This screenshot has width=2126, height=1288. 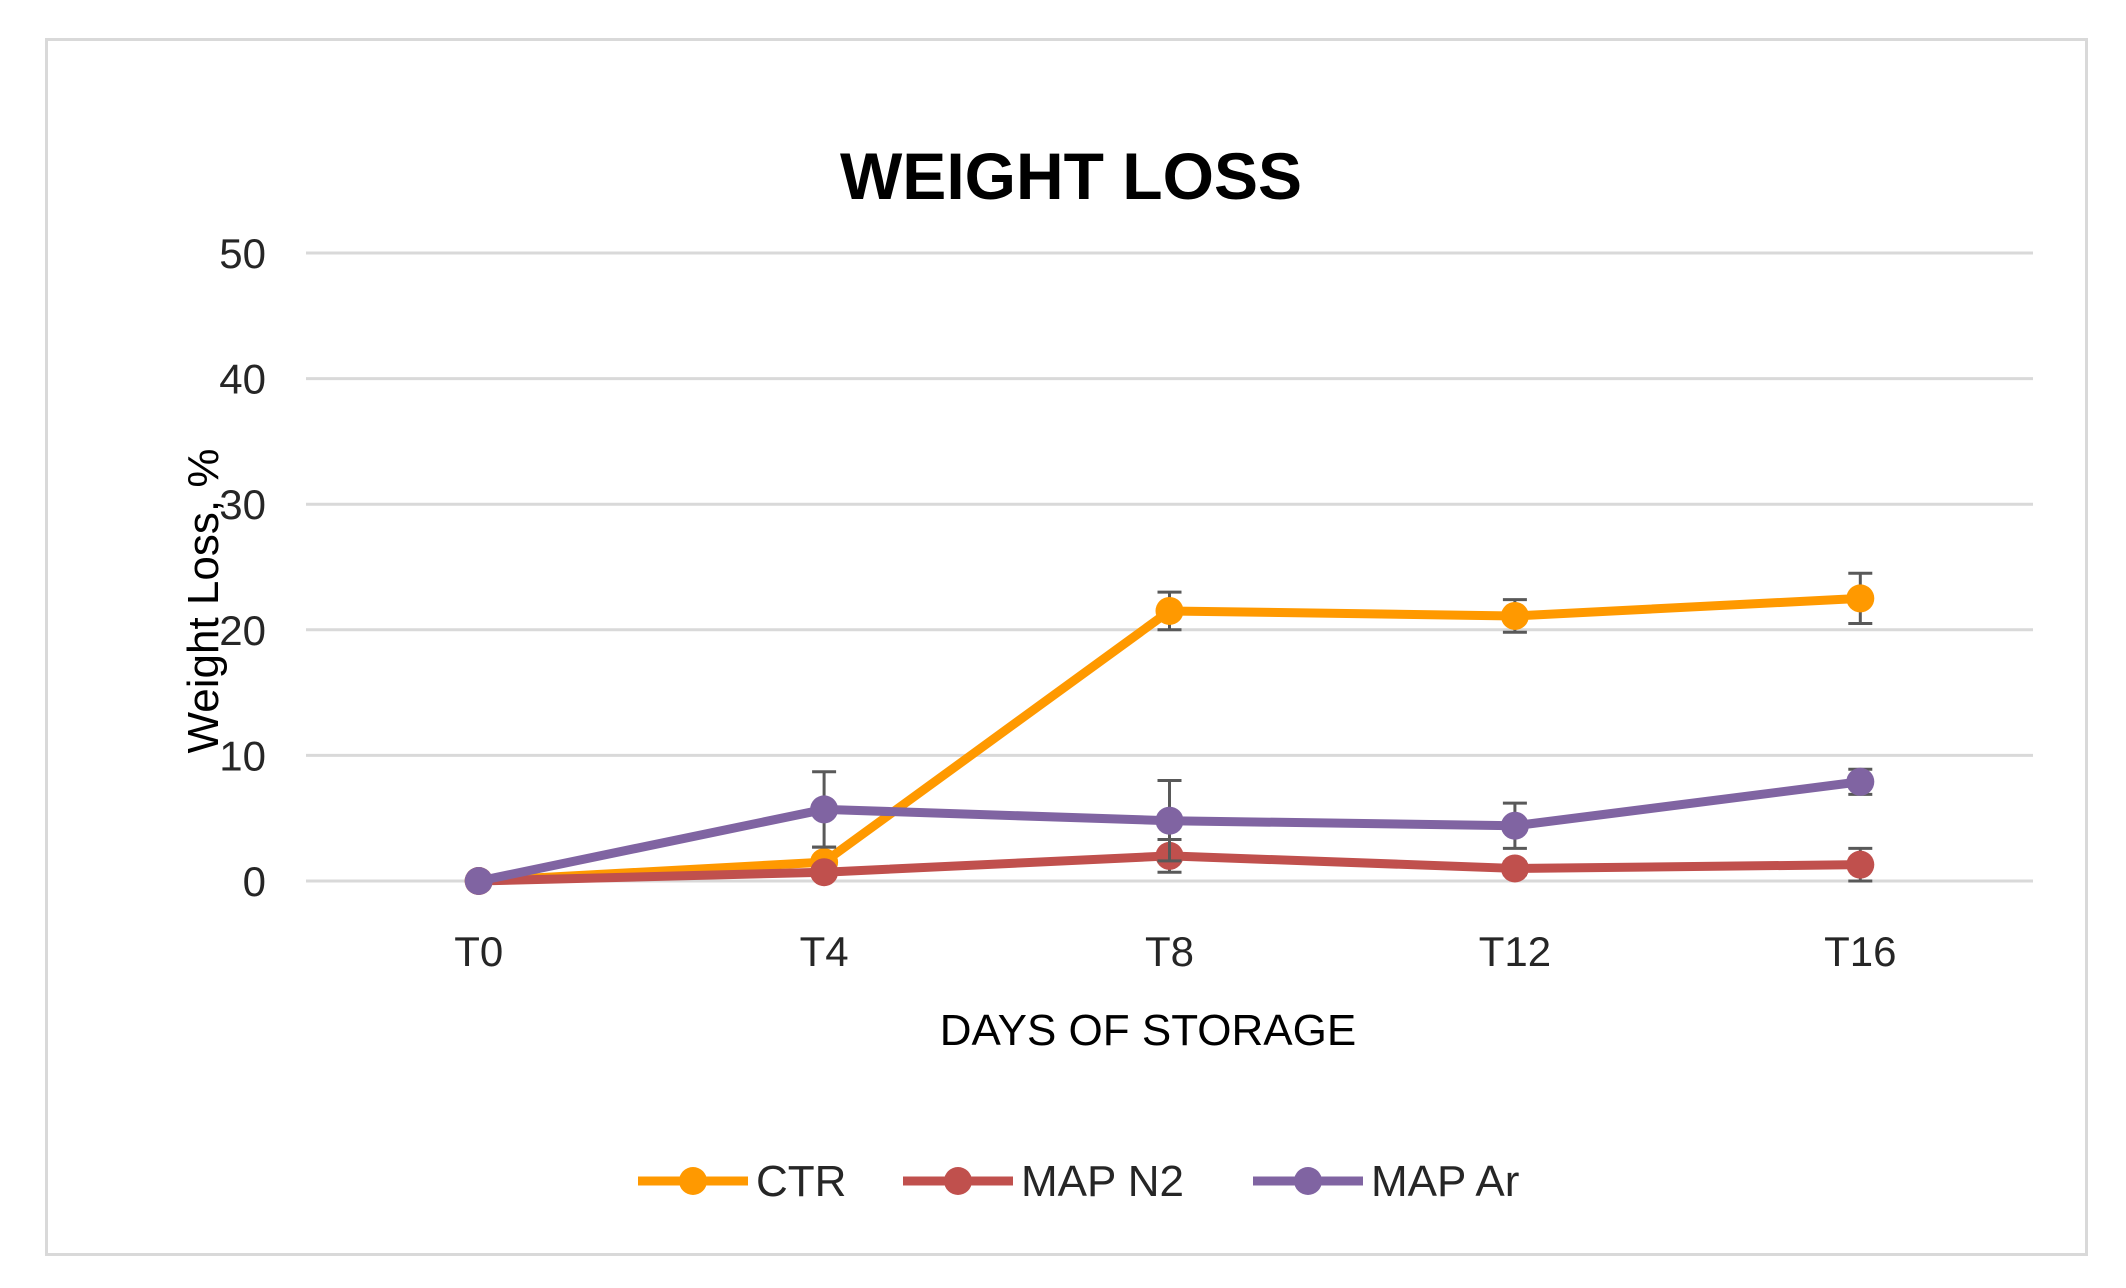 I want to click on series-map-ar, so click(x=1169, y=831).